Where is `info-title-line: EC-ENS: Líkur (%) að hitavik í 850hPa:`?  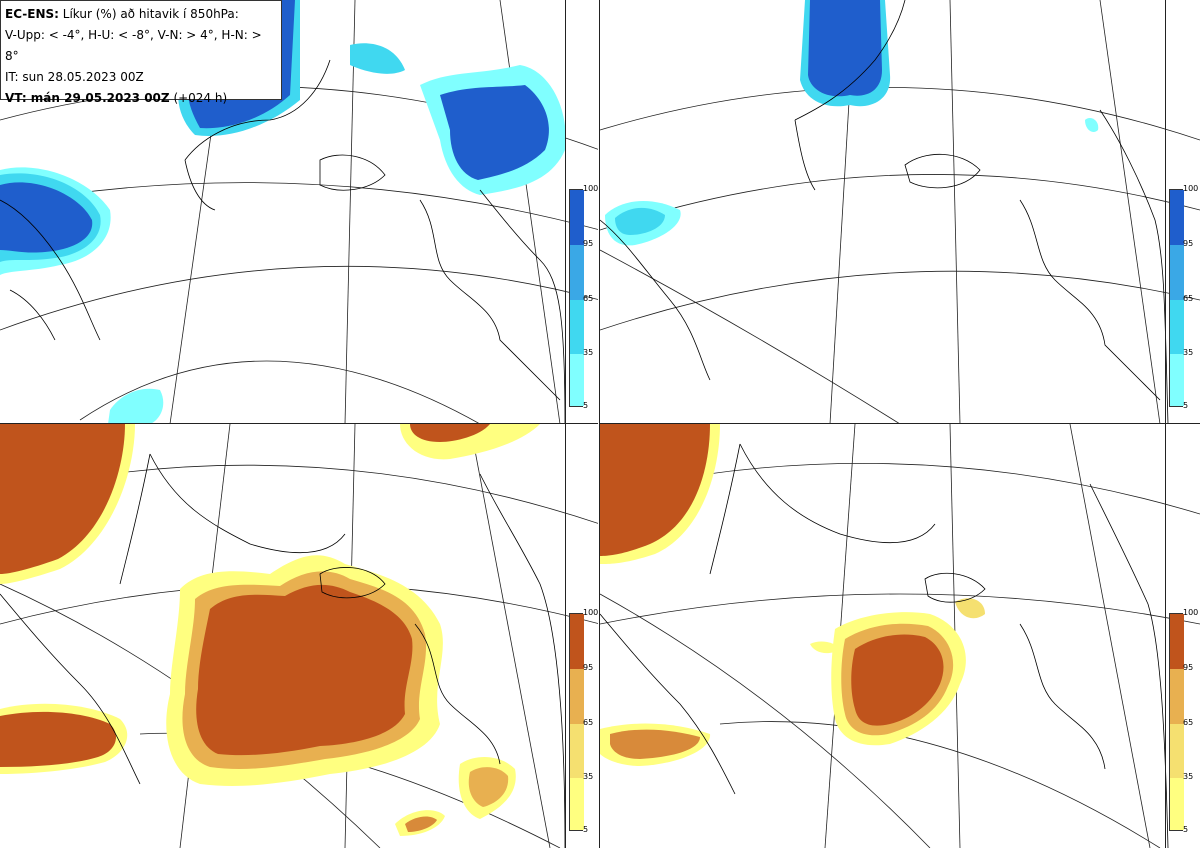
info-title-line: EC-ENS: Líkur (%) að hitavik í 850hPa: is located at coordinates (141, 14).